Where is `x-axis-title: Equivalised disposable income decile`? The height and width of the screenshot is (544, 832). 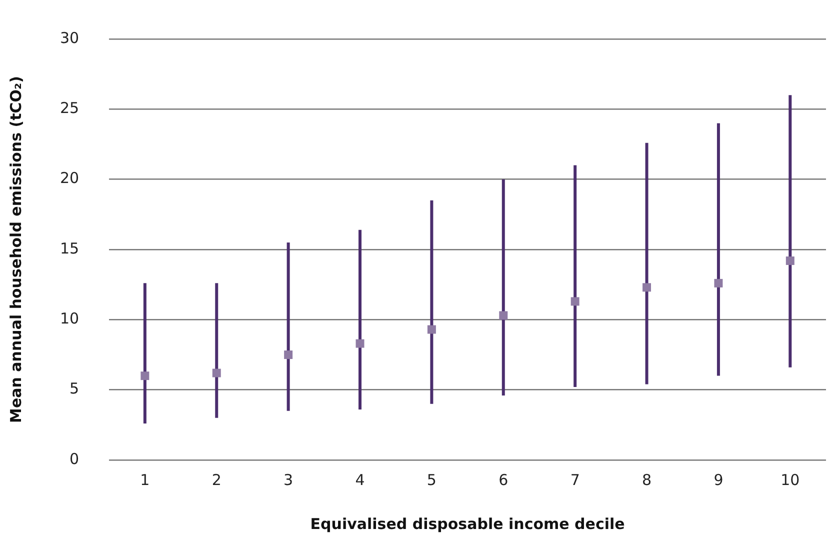 x-axis-title: Equivalised disposable income decile is located at coordinates (467, 523).